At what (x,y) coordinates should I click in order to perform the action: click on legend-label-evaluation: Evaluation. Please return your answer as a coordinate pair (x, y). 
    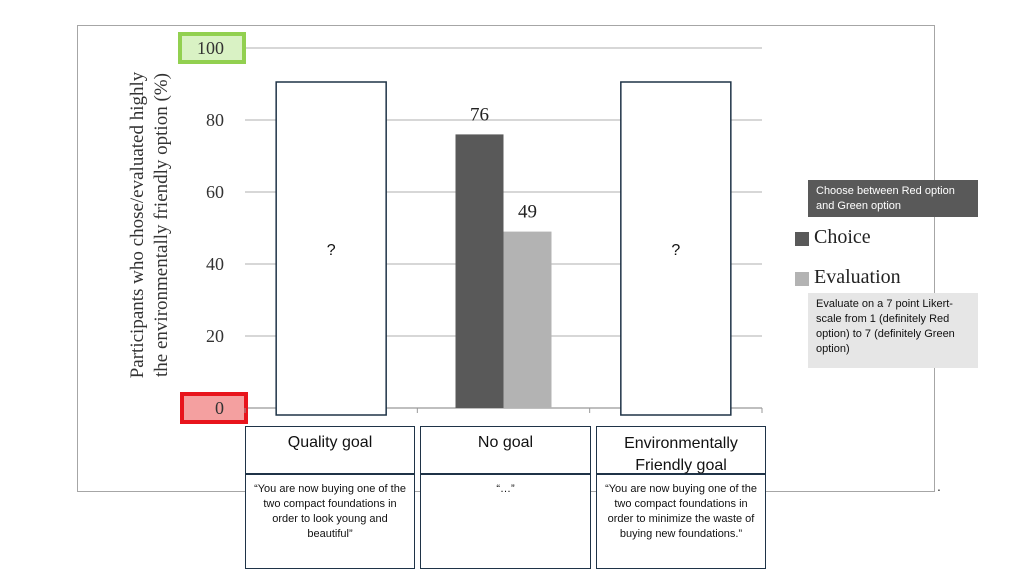
    Looking at the image, I should click on (857, 277).